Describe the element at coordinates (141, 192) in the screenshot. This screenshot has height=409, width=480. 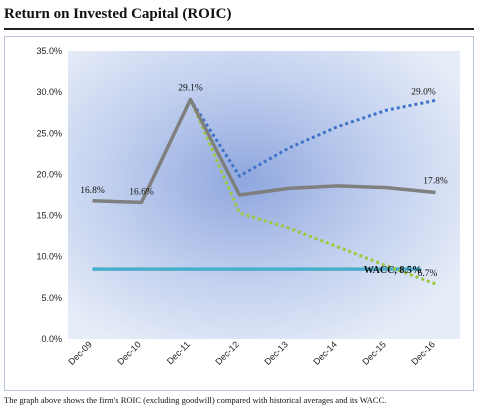
I see `data-label: 16.6%` at that location.